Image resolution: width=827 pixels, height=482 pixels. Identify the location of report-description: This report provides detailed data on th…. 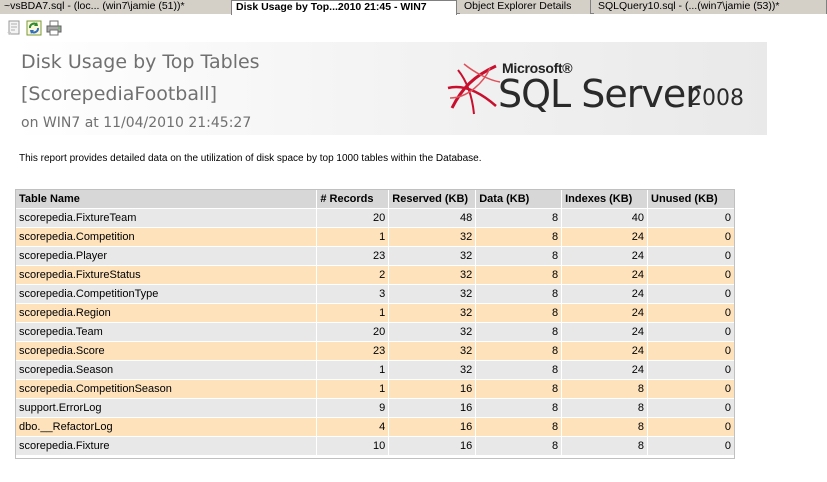
(250, 158).